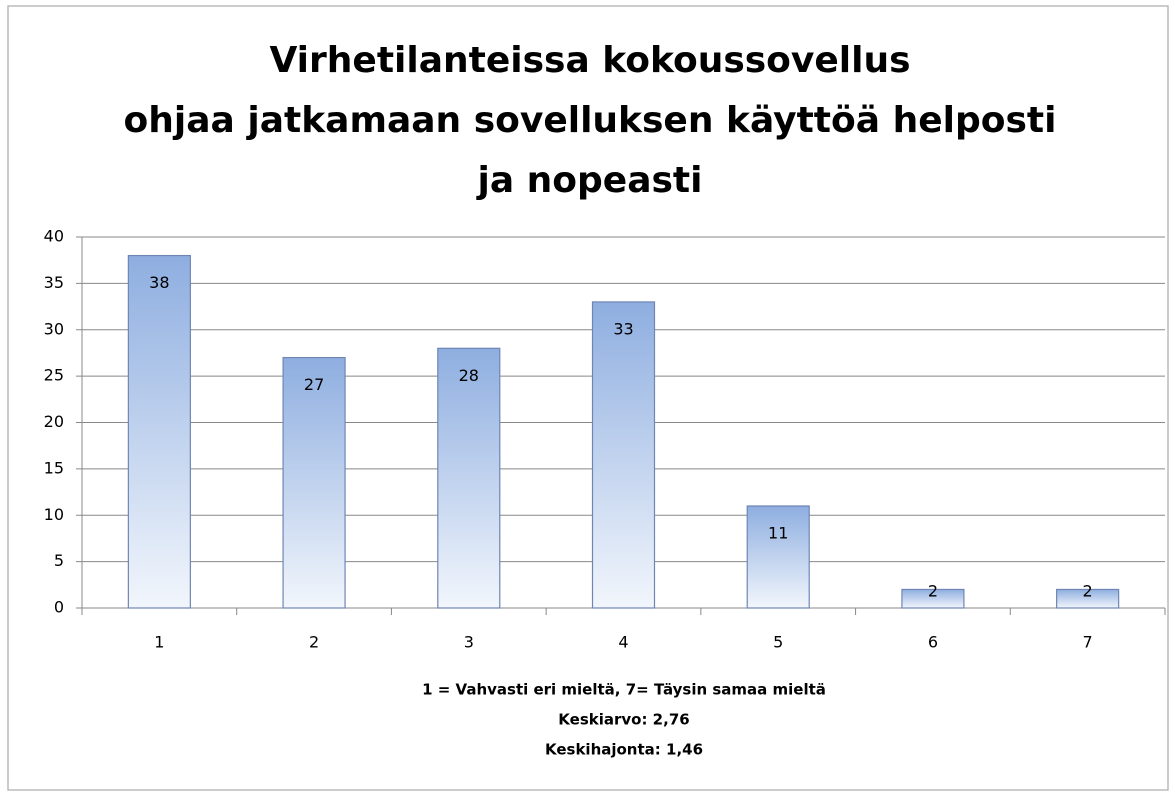 Image resolution: width=1175 pixels, height=793 pixels. What do you see at coordinates (778, 532) in the screenshot?
I see `data-label: 11` at bounding box center [778, 532].